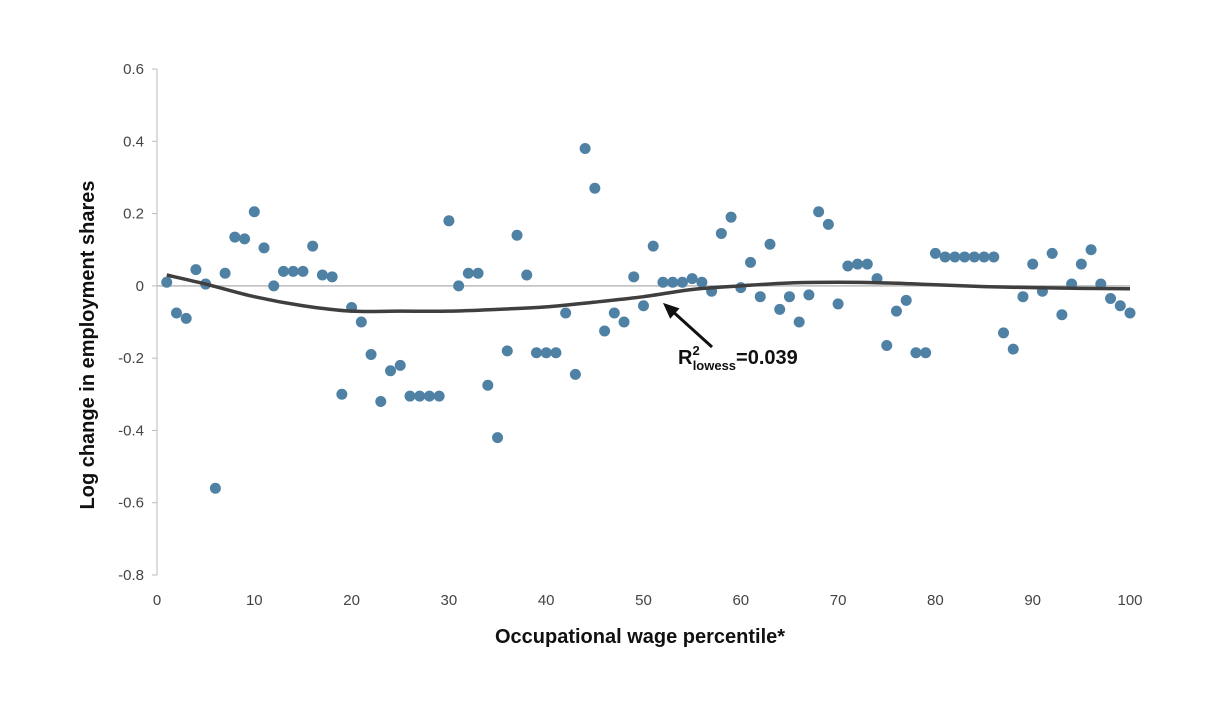  What do you see at coordinates (935, 600) in the screenshot?
I see `x-tick-label: 80` at bounding box center [935, 600].